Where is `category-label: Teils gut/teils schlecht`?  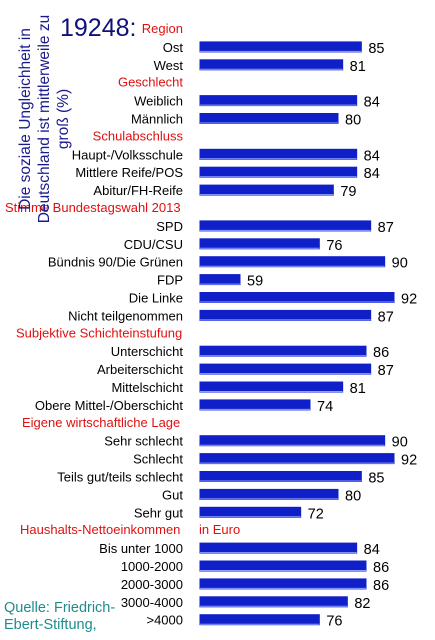
category-label: Teils gut/teils schlecht is located at coordinates (120, 477).